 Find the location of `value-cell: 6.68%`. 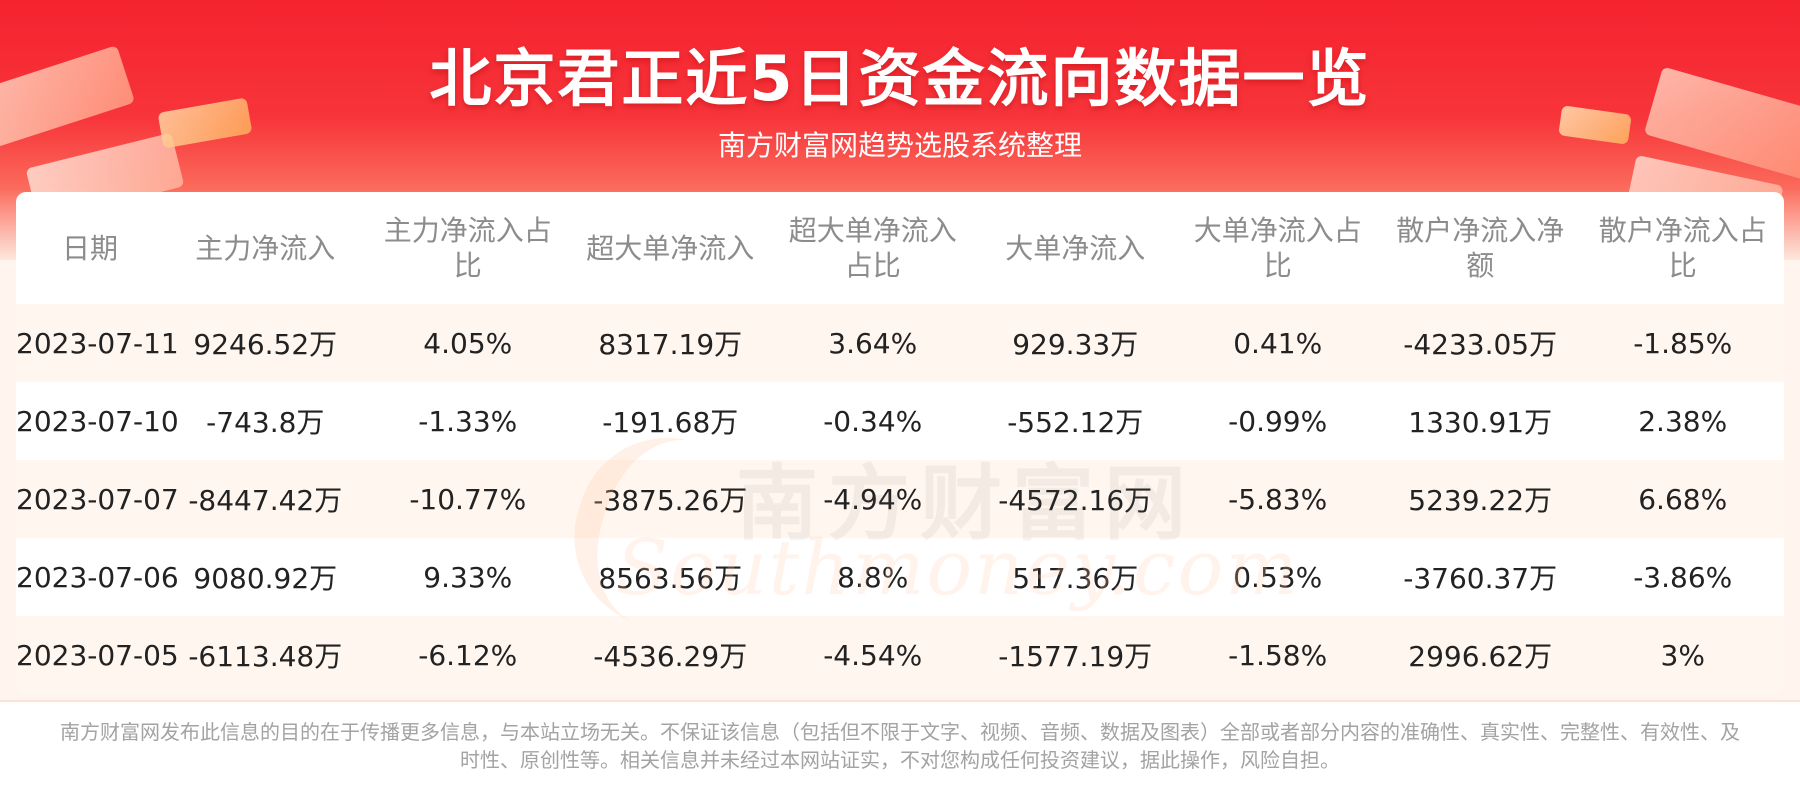

value-cell: 6.68% is located at coordinates (1682, 499).